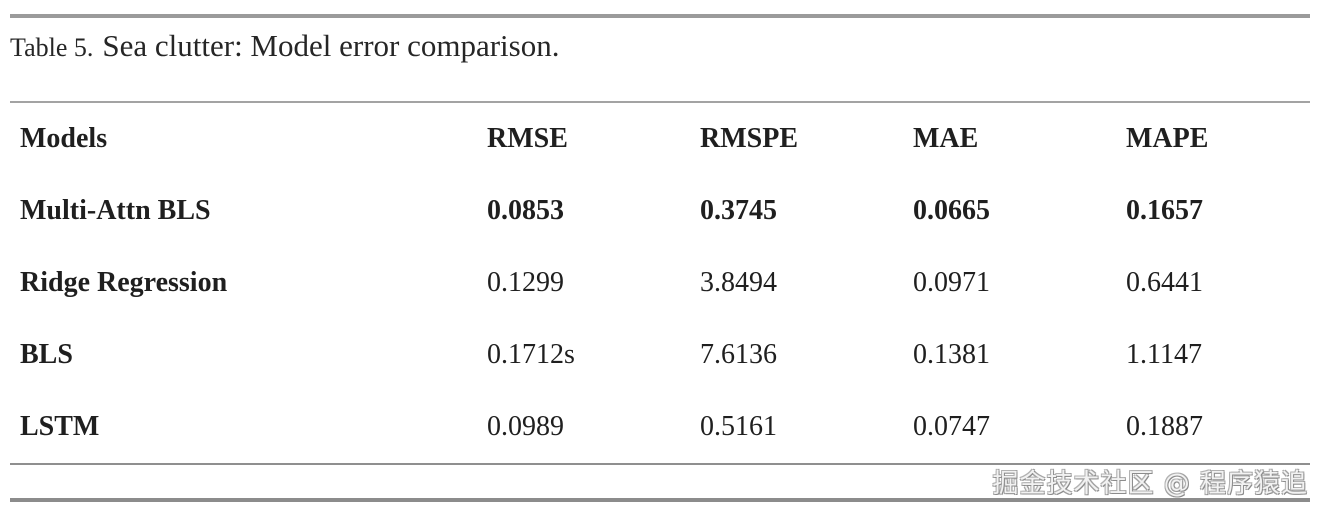  Describe the element at coordinates (525, 210) in the screenshot. I see `rmse-value-cell: 0.0853` at that location.